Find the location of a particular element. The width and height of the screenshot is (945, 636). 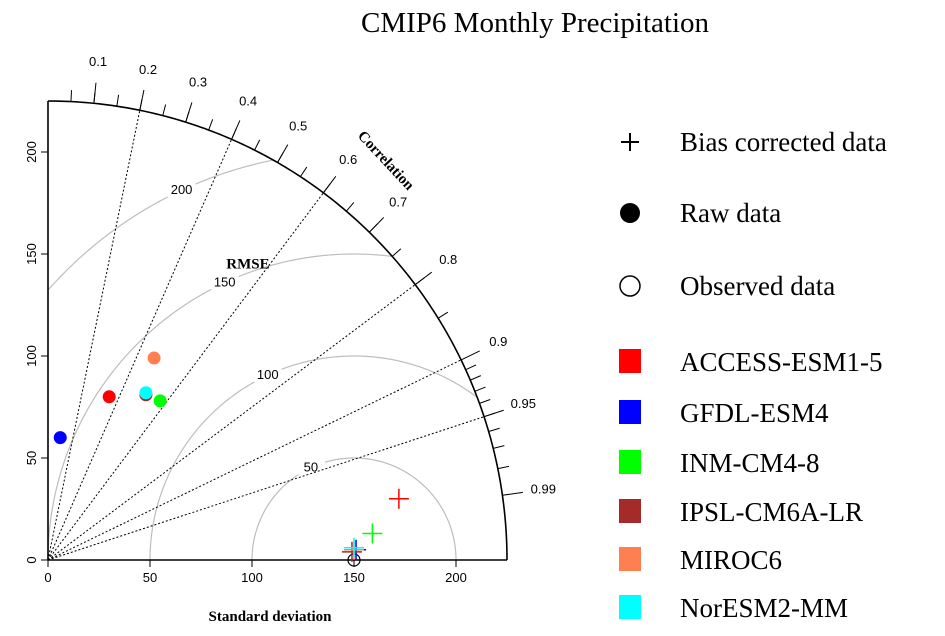

x-tick-label: 100 is located at coordinates (252, 577).